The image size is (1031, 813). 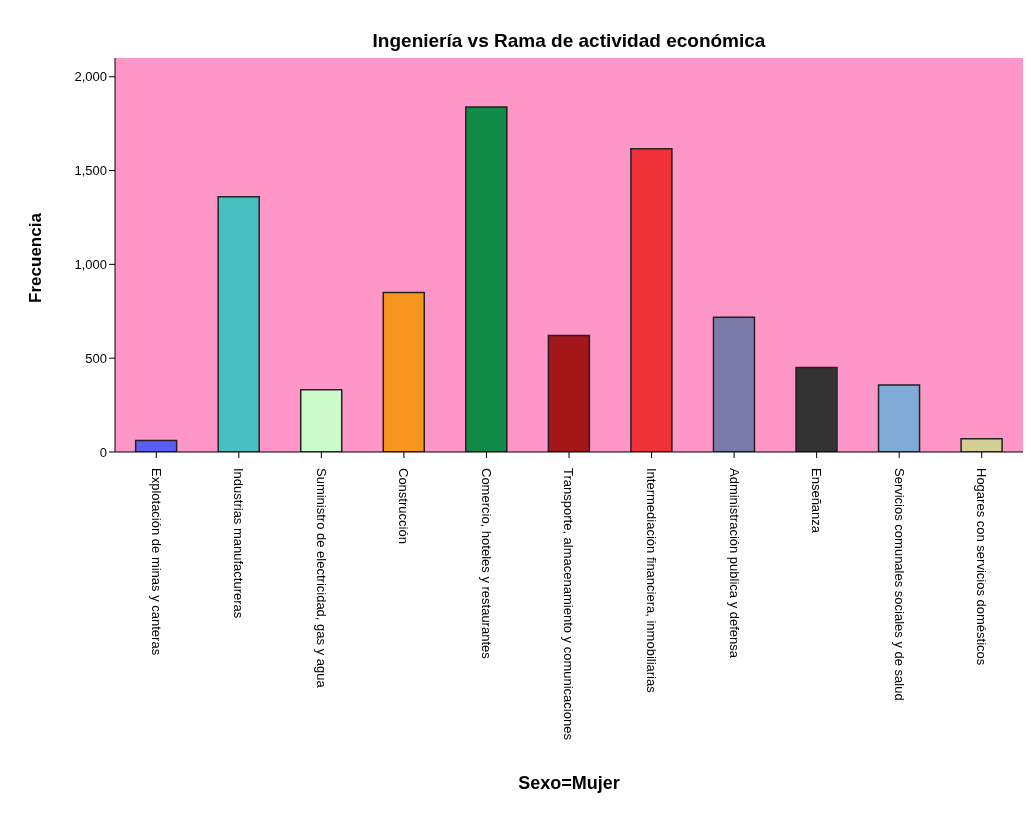 What do you see at coordinates (321, 578) in the screenshot?
I see `x-tick-label: Suministro de electricidad, gas y agua` at bounding box center [321, 578].